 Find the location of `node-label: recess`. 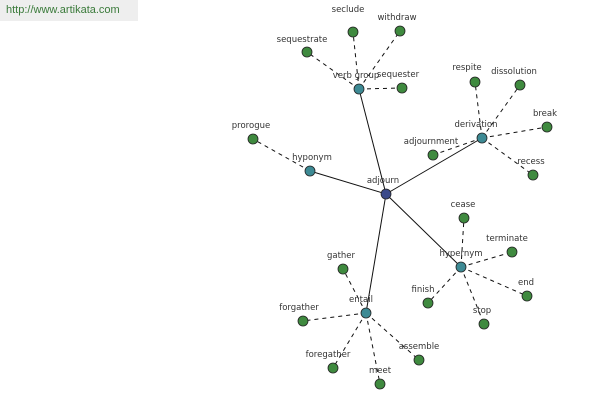

node-label: recess is located at coordinates (531, 162).